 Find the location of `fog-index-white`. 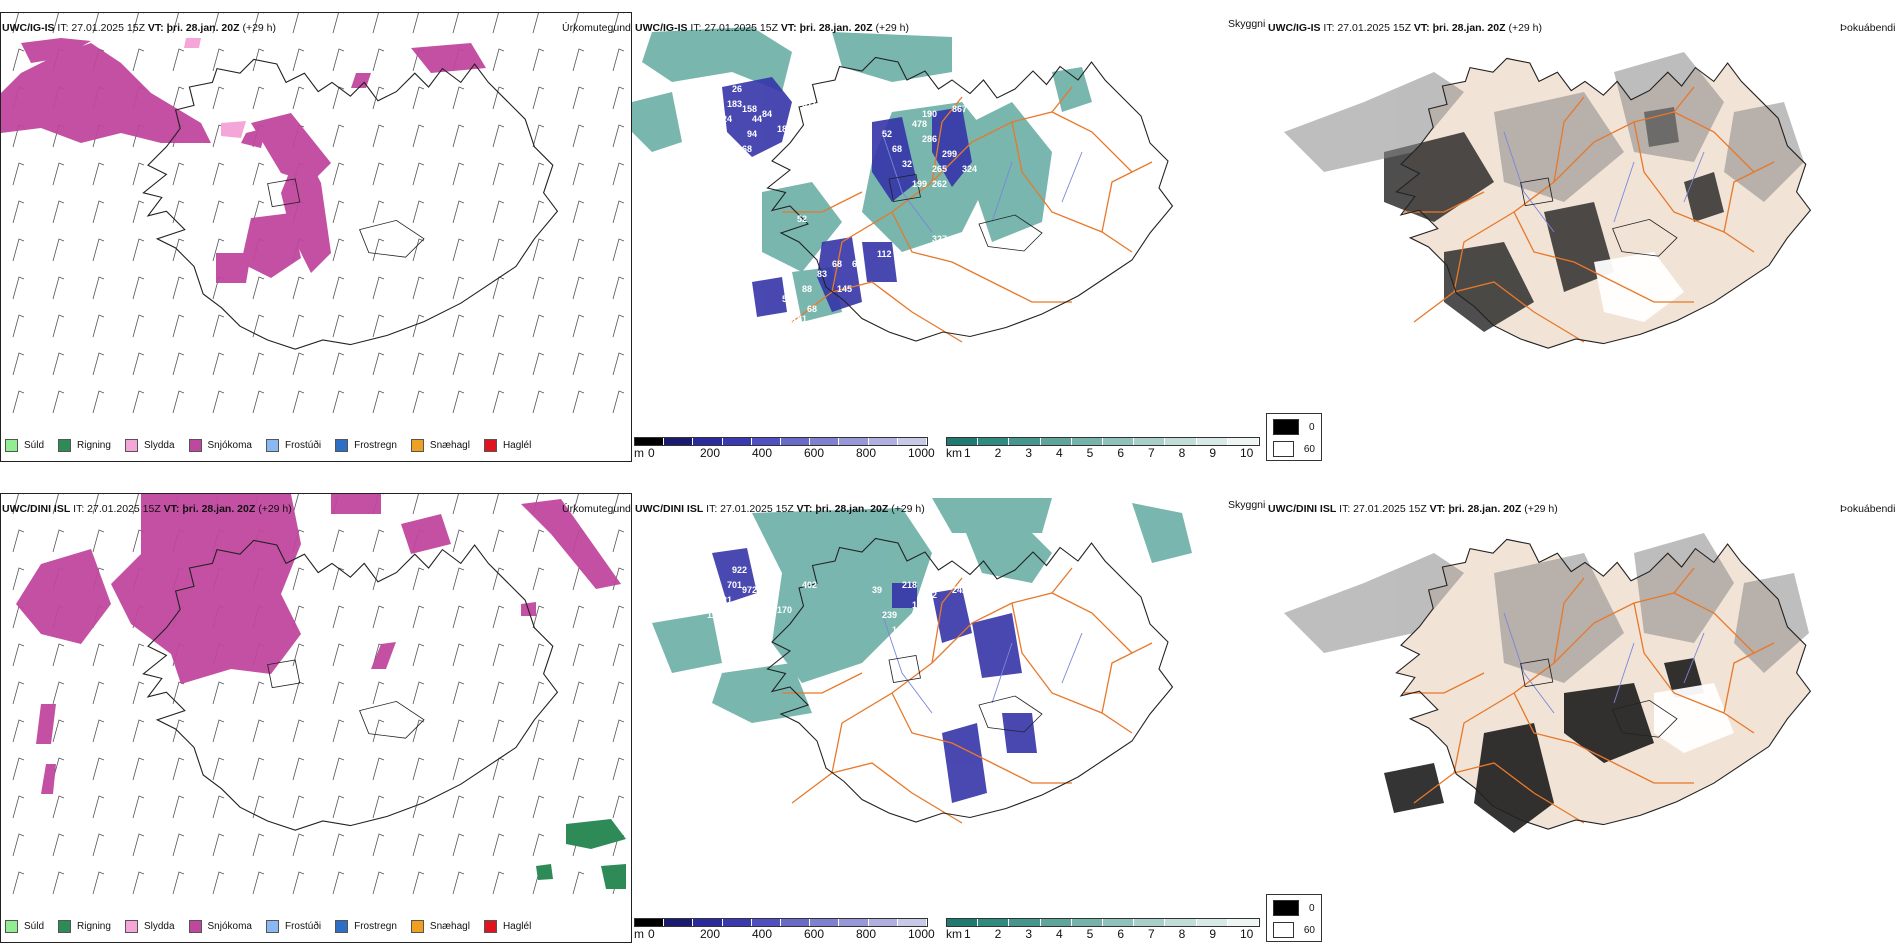

fog-index-white is located at coordinates (1694, 718).